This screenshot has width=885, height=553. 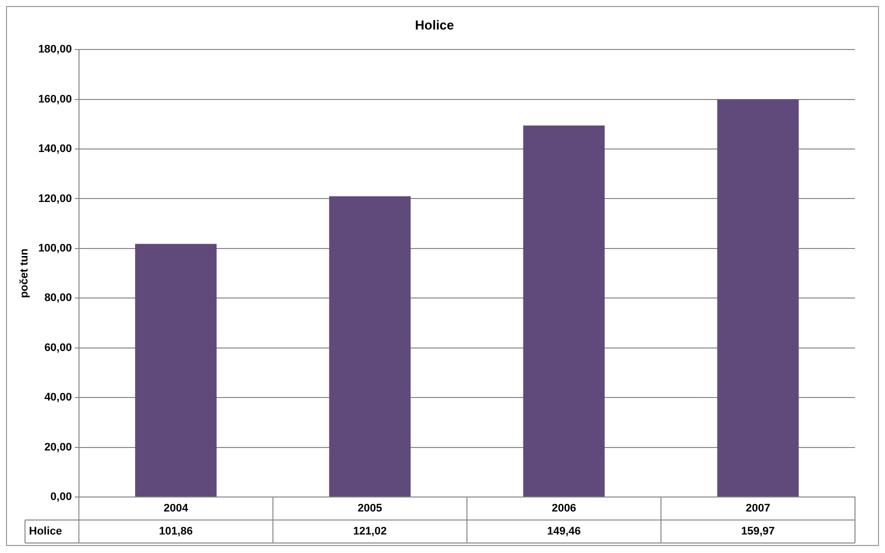 I want to click on y-tick-label: 0,00, so click(x=61, y=497).